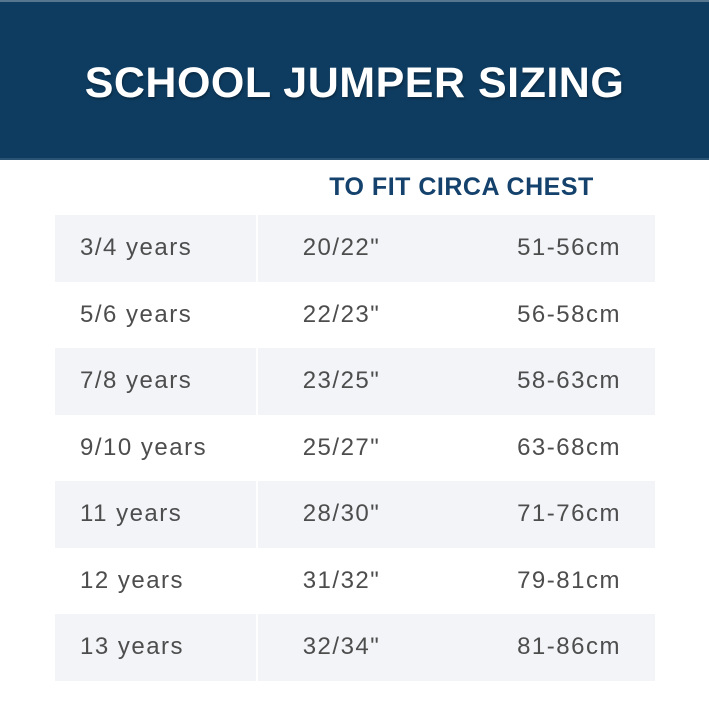 This screenshot has height=709, width=709. Describe the element at coordinates (156, 514) in the screenshot. I see `age-cell: 11 years` at that location.